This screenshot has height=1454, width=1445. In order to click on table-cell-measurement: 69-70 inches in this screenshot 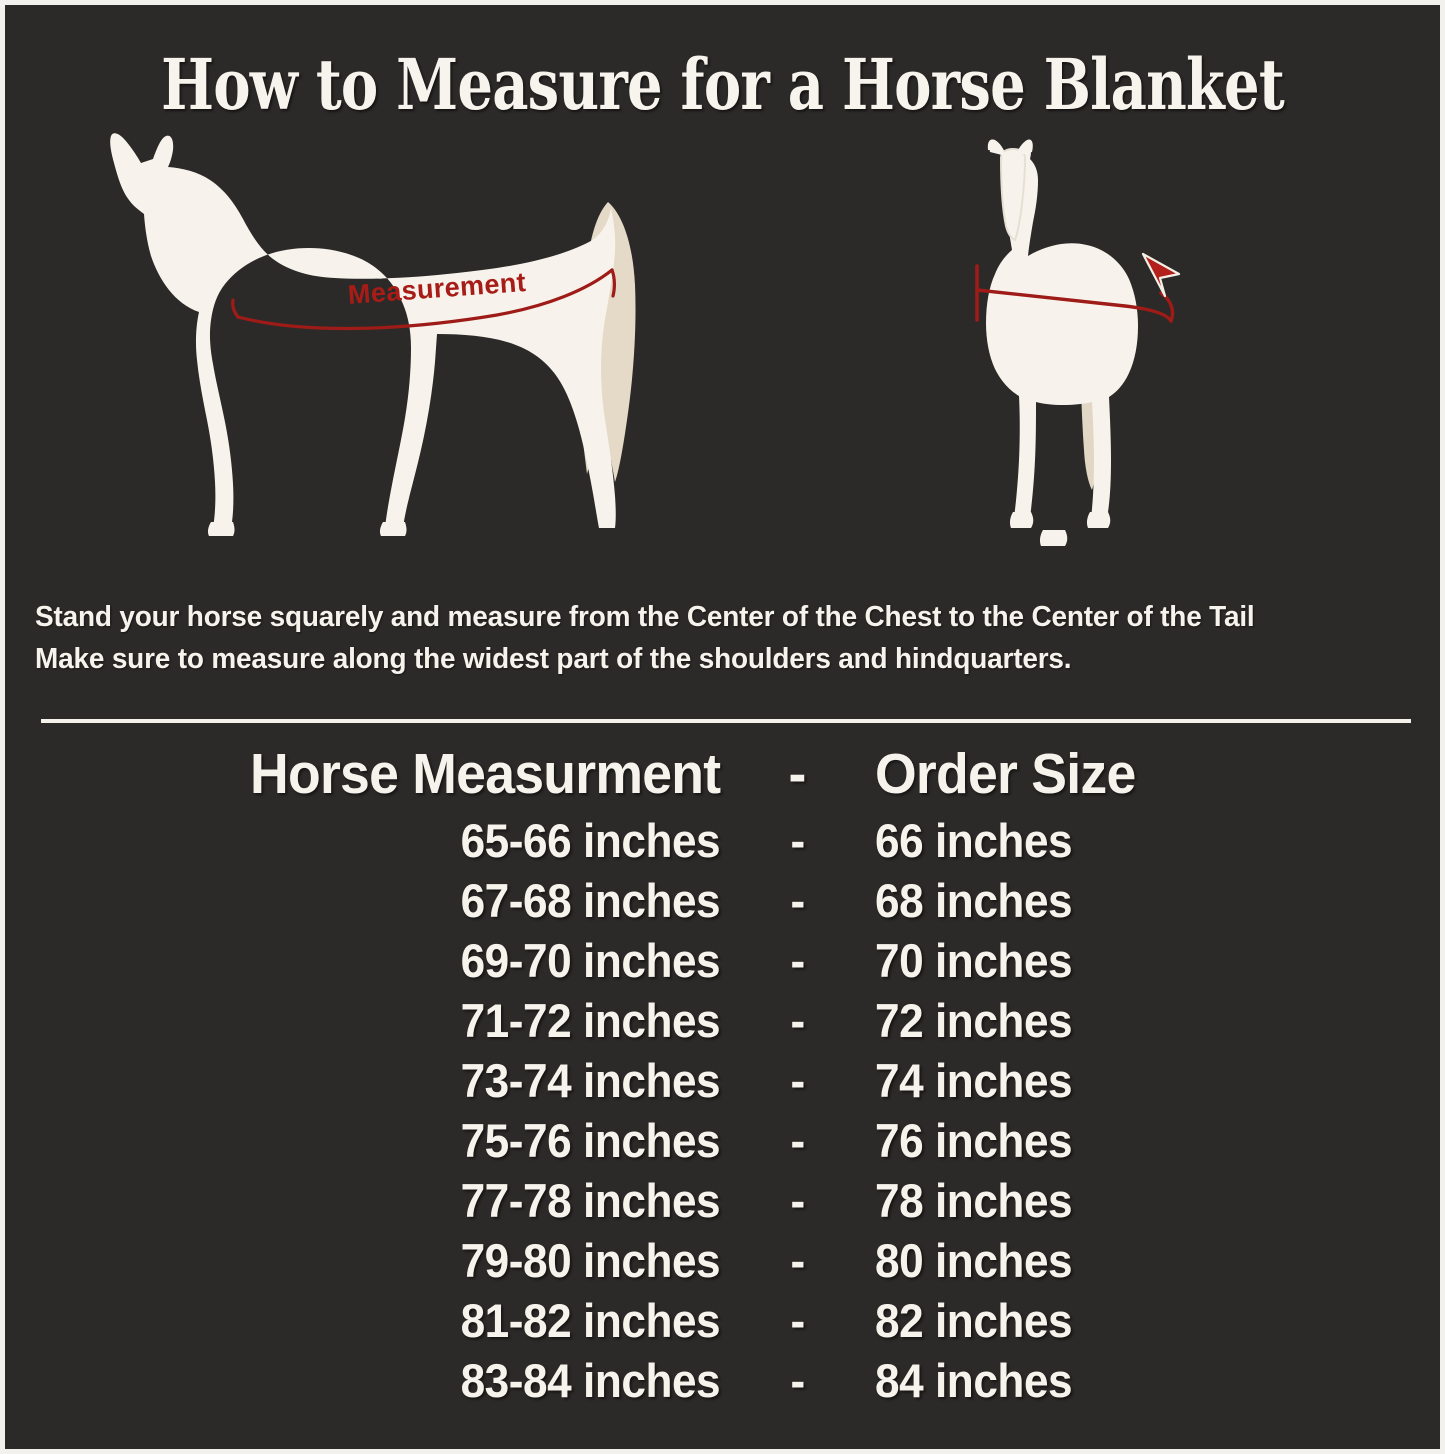, I will do `click(362, 960)`.